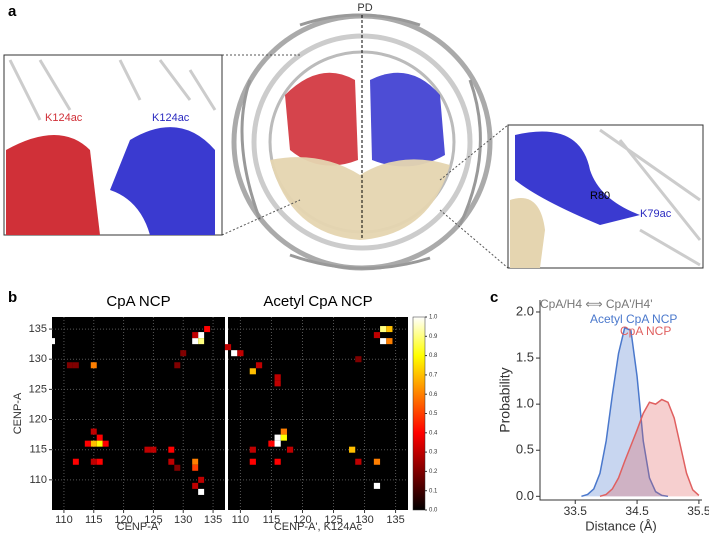  I want to click on y-axis-label: CENP-A, so click(18, 413).